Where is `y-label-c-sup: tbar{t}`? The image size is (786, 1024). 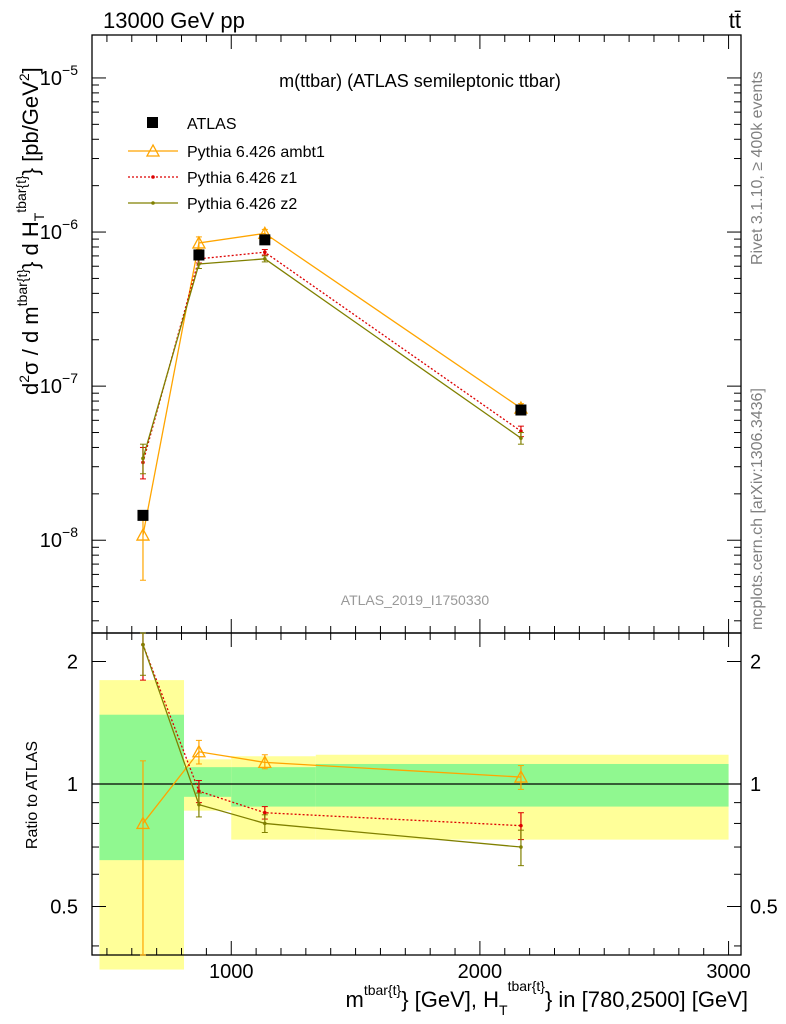 y-label-c-sup: tbar{t} is located at coordinates (21, 194).